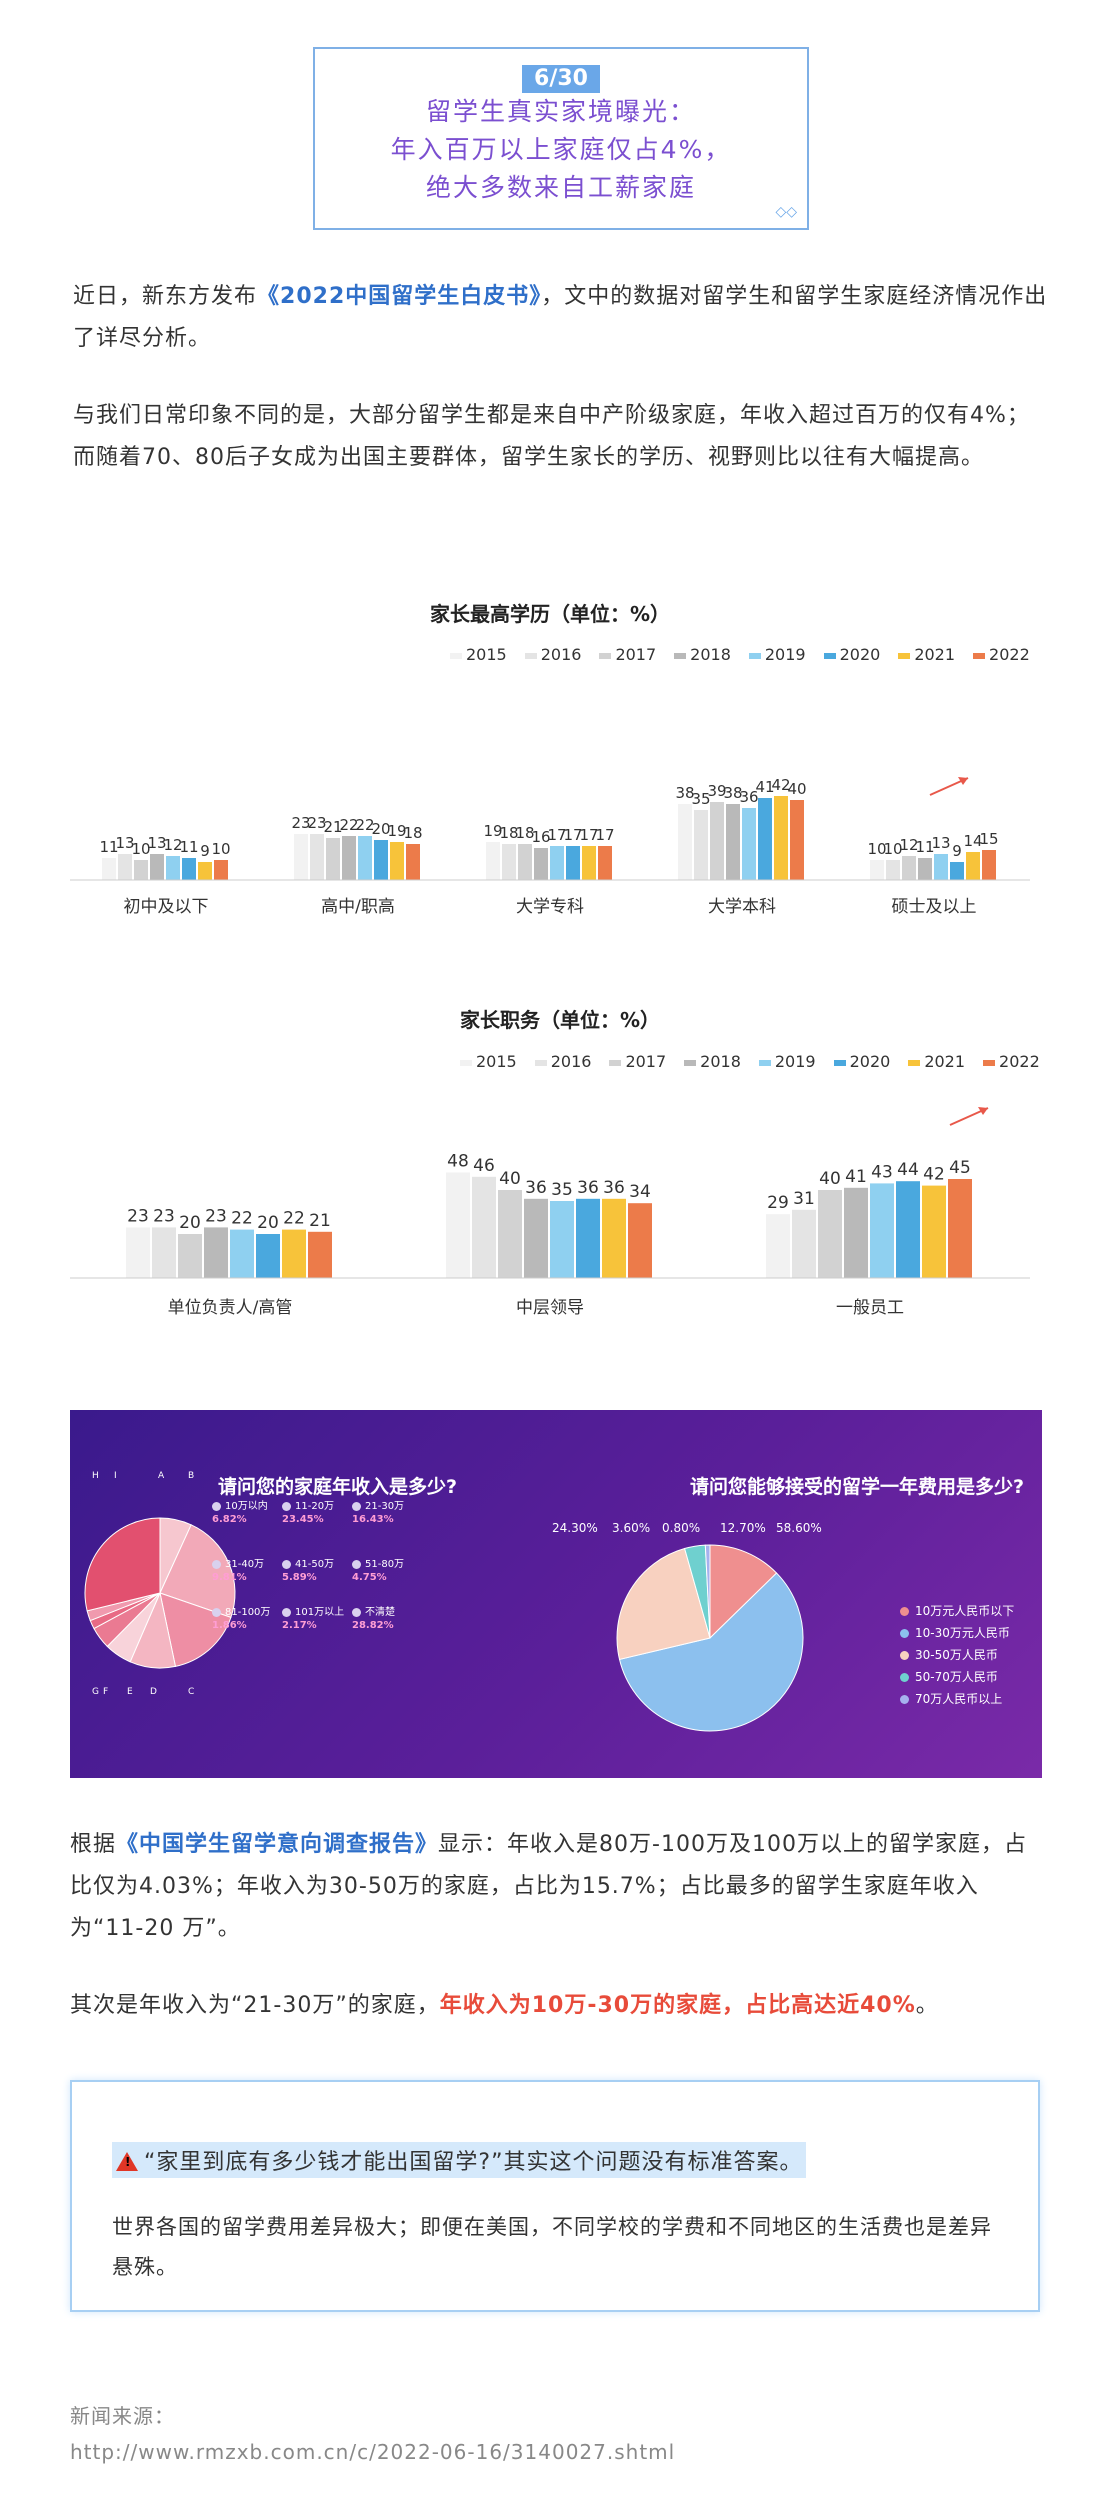 This screenshot has width=1110, height=2497. Describe the element at coordinates (561, 79) in the screenshot. I see `page-badge: 6/30` at that location.